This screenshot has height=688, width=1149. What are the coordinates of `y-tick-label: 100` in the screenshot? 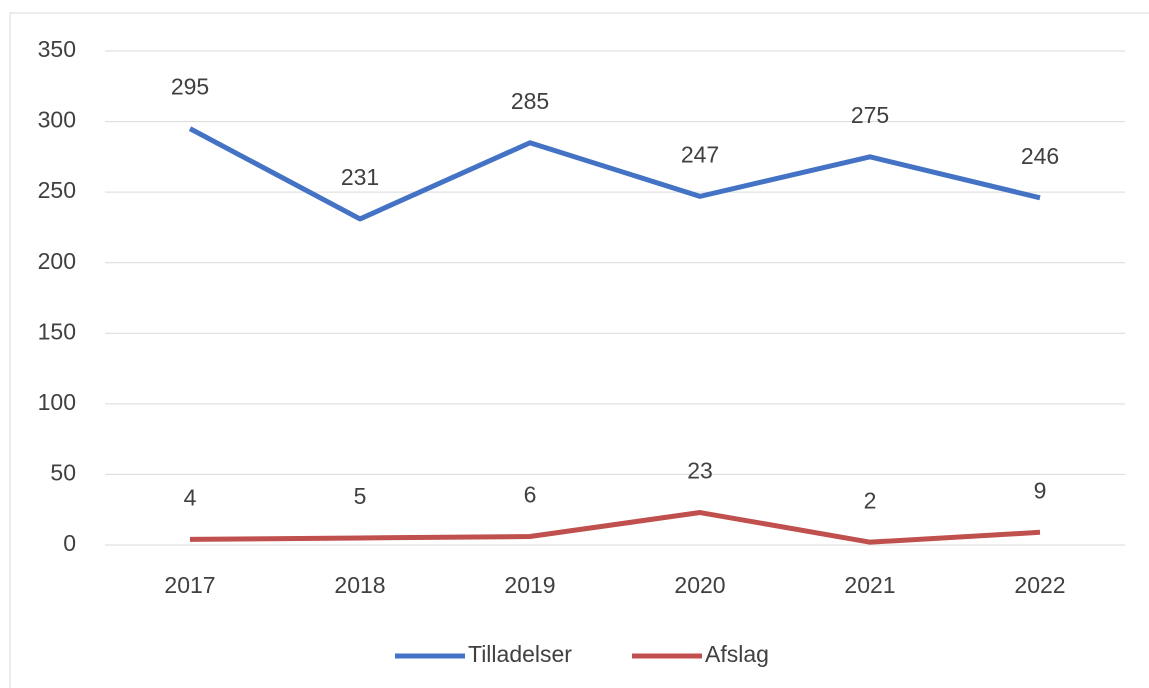 It's located at (57, 402).